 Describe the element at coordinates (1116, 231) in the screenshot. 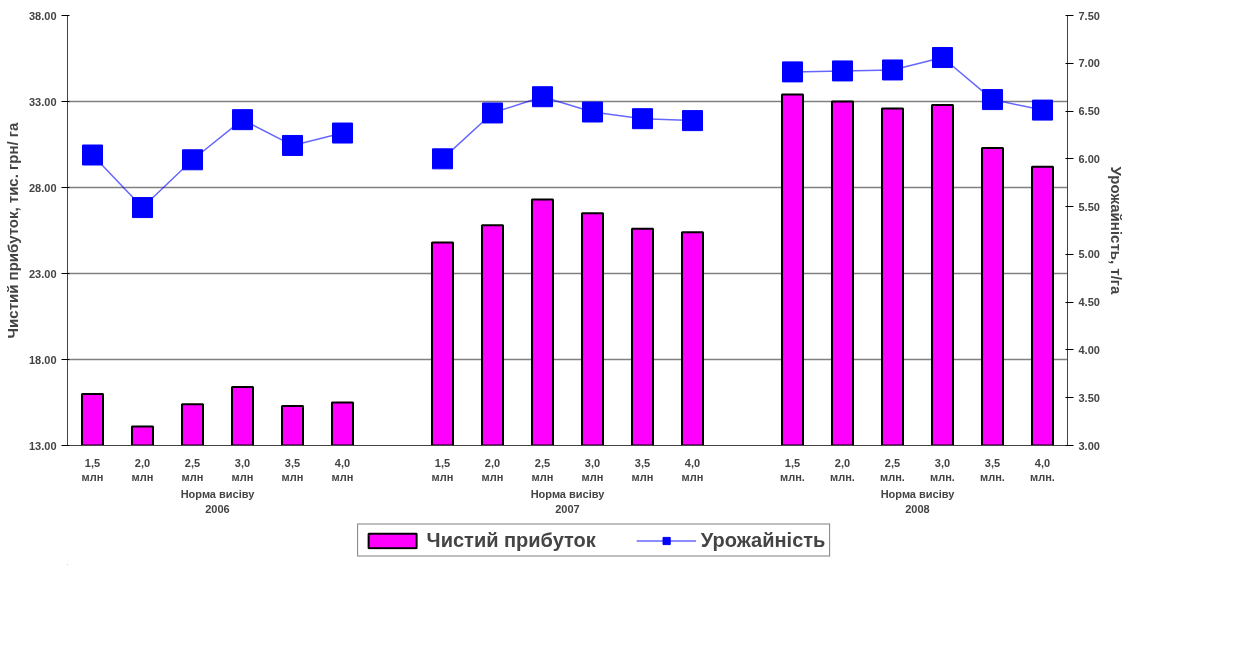

I see `y2-axis-title: Урожайність, т/га` at that location.